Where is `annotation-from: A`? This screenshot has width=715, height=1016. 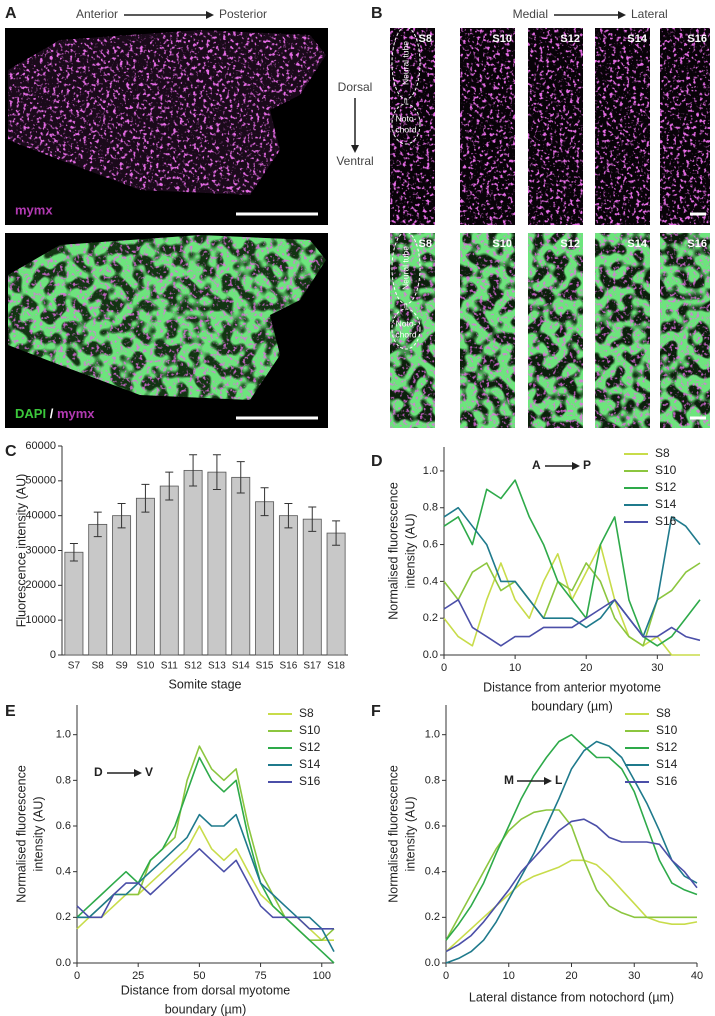 annotation-from: A is located at coordinates (536, 465).